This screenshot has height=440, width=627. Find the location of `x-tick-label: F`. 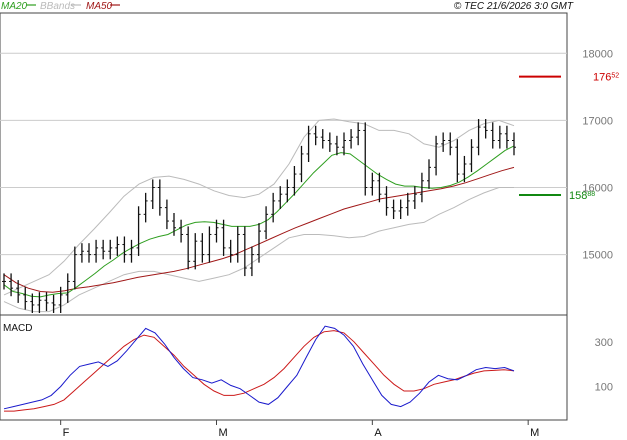

x-tick-label: F is located at coordinates (66, 433).